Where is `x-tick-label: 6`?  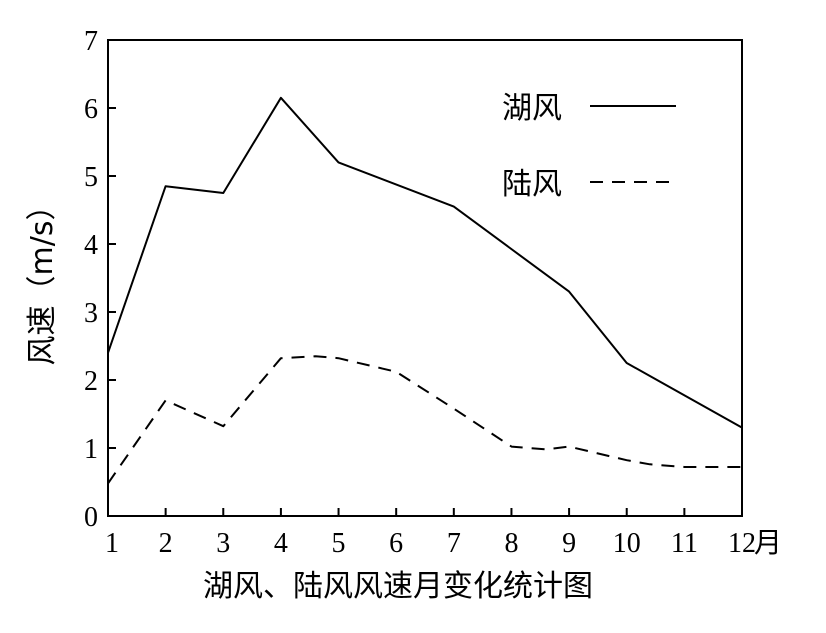
x-tick-label: 6 is located at coordinates (396, 543).